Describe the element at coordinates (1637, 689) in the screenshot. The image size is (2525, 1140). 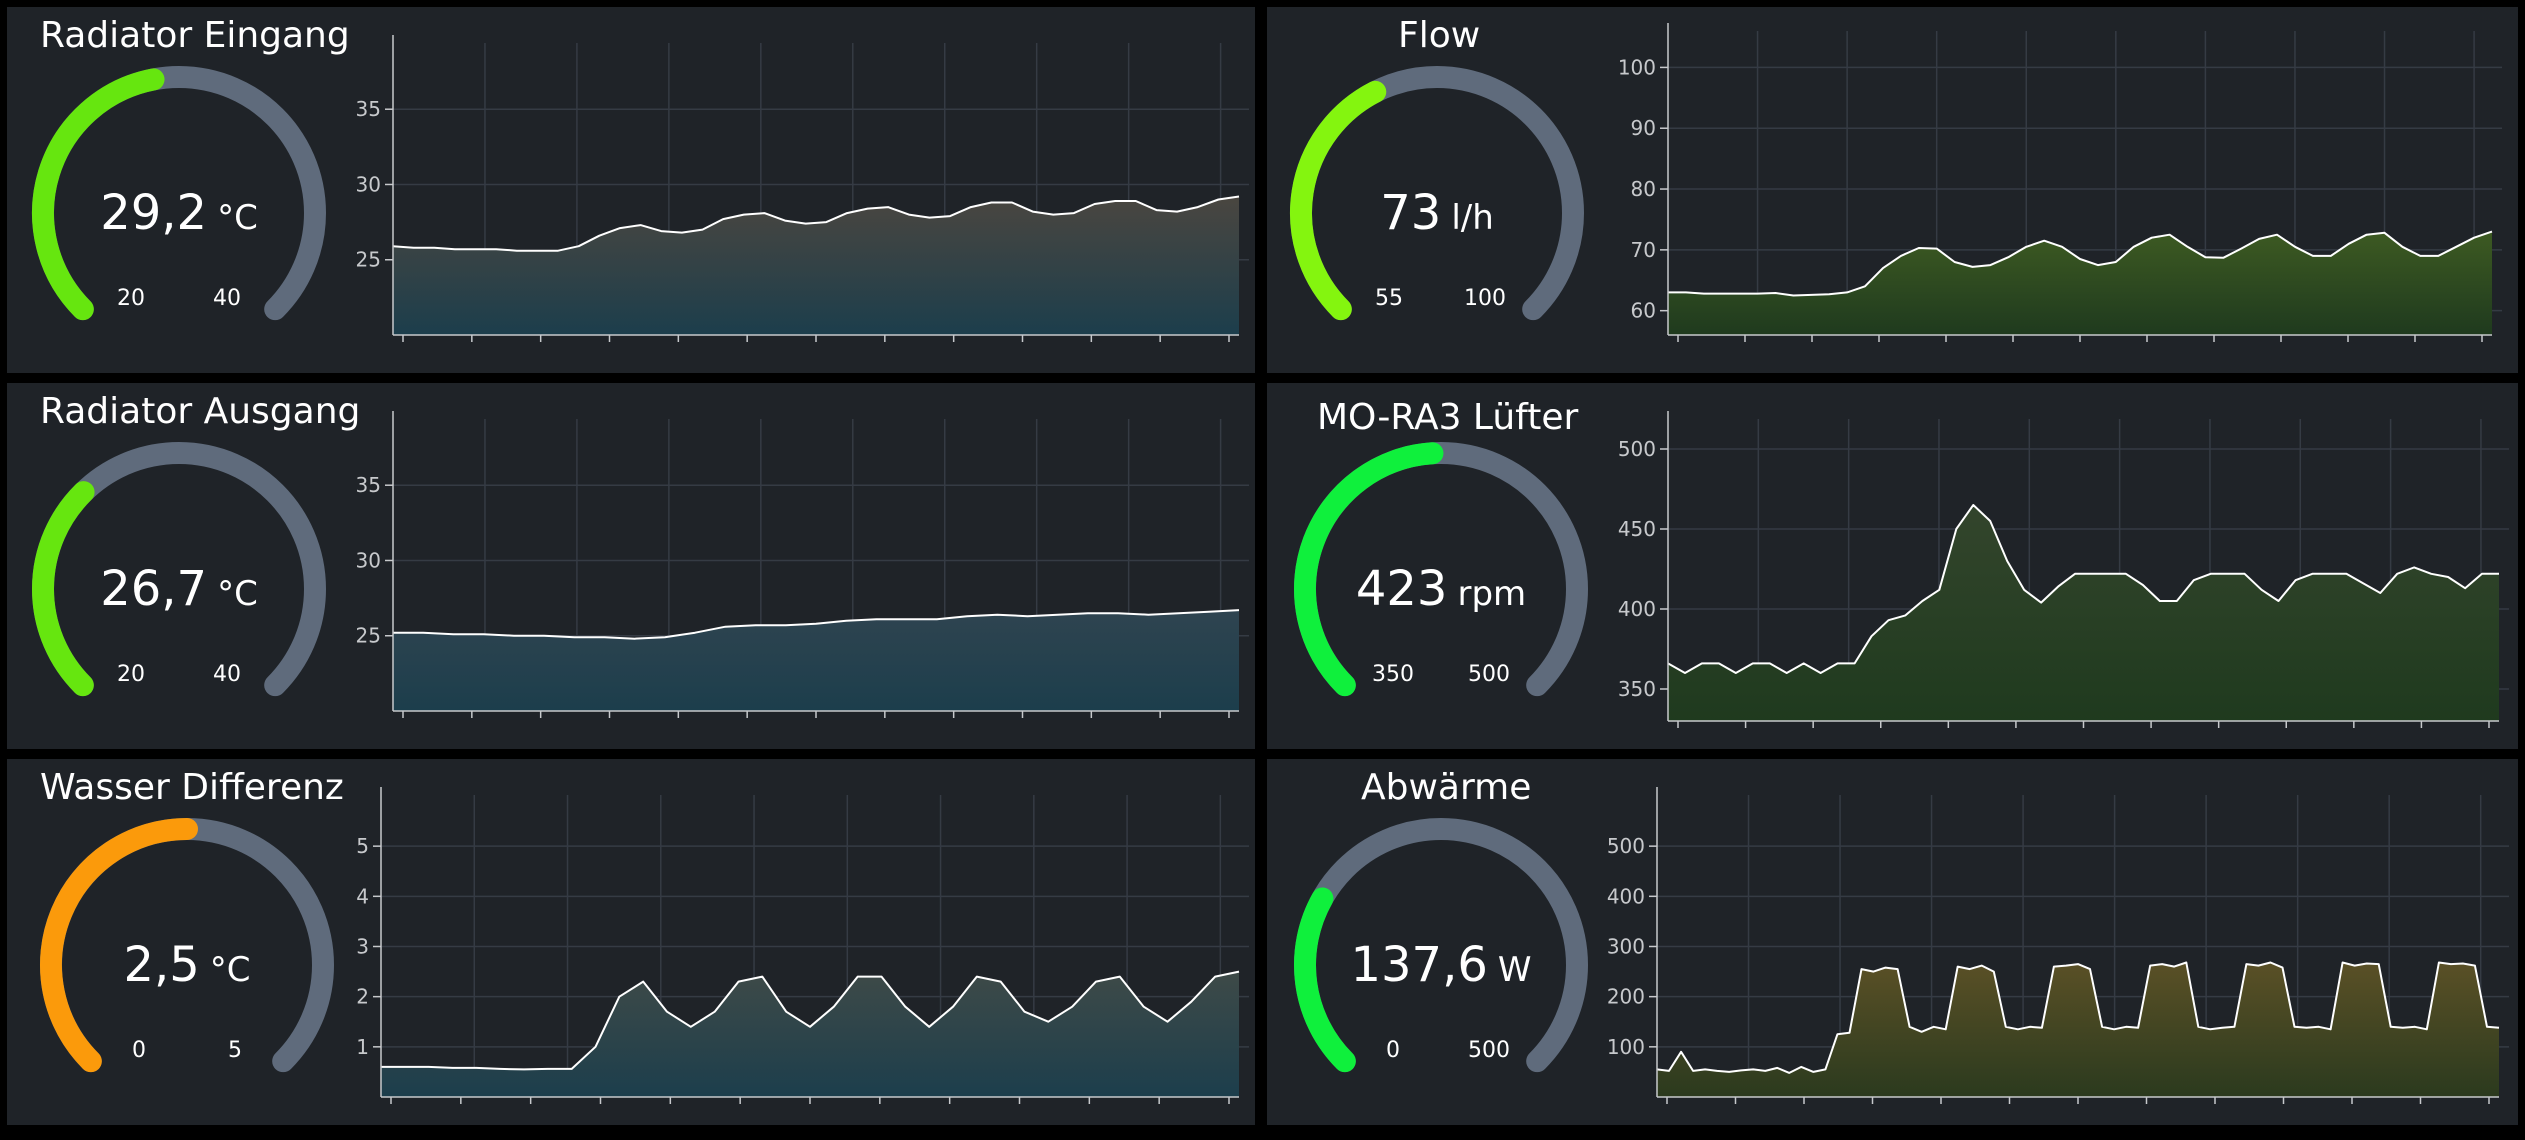
I see `y-tick-label: 350` at that location.